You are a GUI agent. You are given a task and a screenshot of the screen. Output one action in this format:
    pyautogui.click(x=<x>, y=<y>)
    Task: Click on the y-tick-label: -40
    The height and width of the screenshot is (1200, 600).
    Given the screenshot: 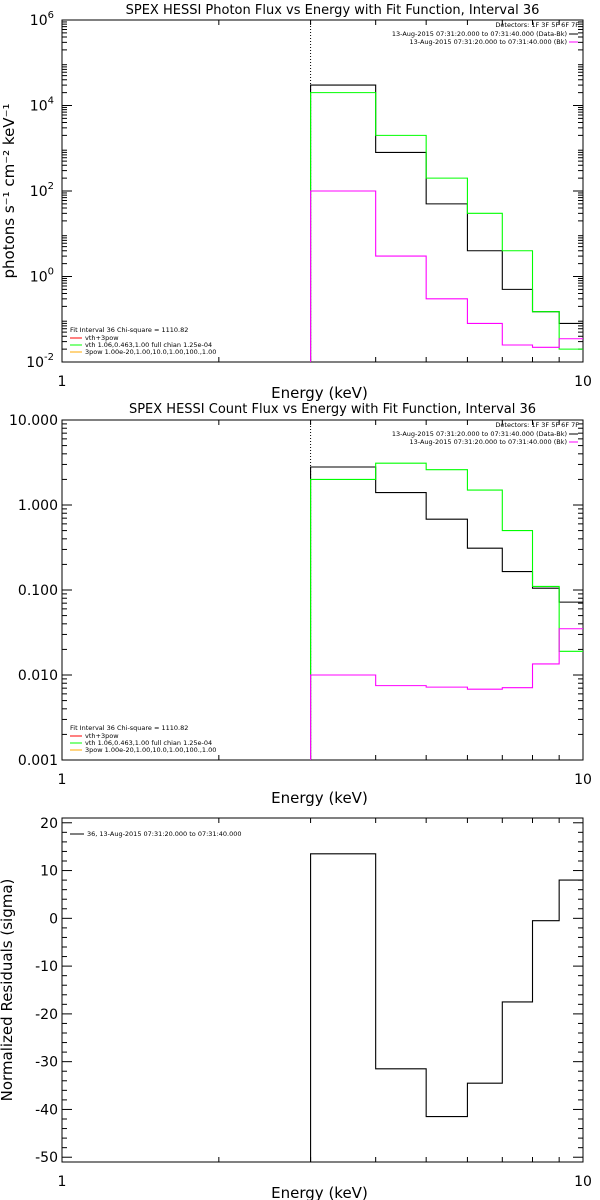 What is the action you would take?
    pyautogui.click(x=46, y=1110)
    